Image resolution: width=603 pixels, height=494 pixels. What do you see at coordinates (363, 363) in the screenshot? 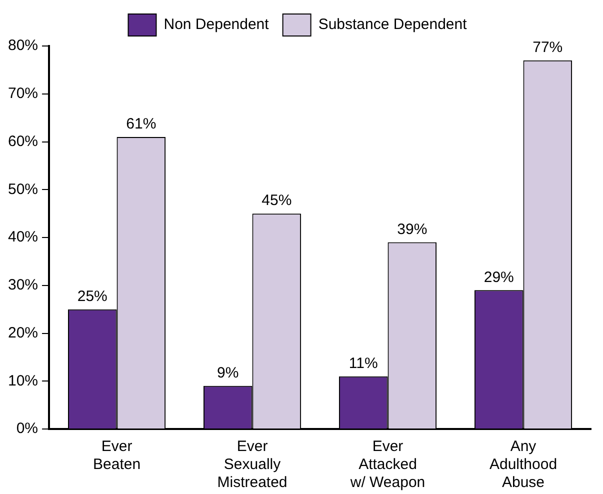
I see `data-label: 11%` at bounding box center [363, 363].